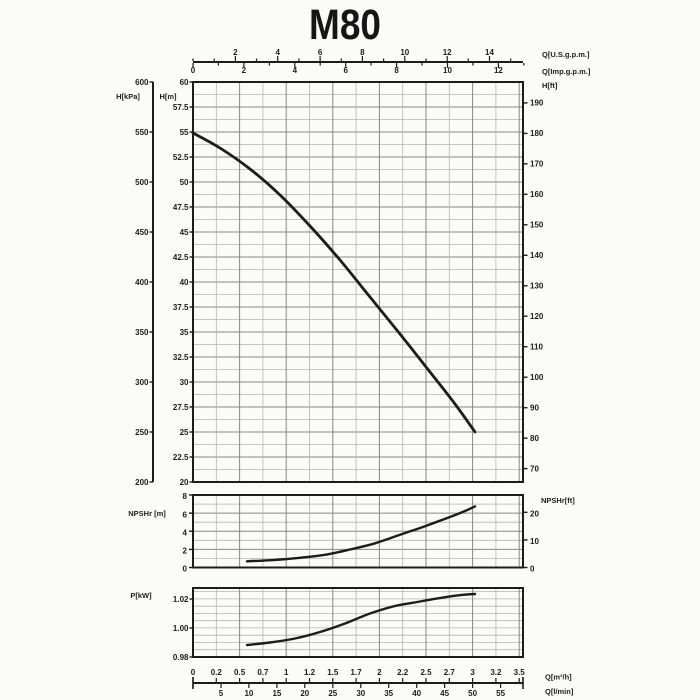 Image resolution: width=700 pixels, height=700 pixels. What do you see at coordinates (537, 164) in the screenshot?
I see `svg-text: 170` at bounding box center [537, 164].